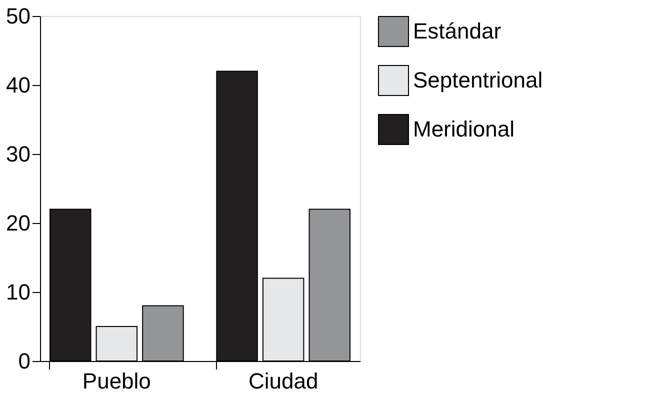 Image resolution: width=668 pixels, height=414 pixels. I want to click on x-tick-label: Ciudad, so click(283, 381).